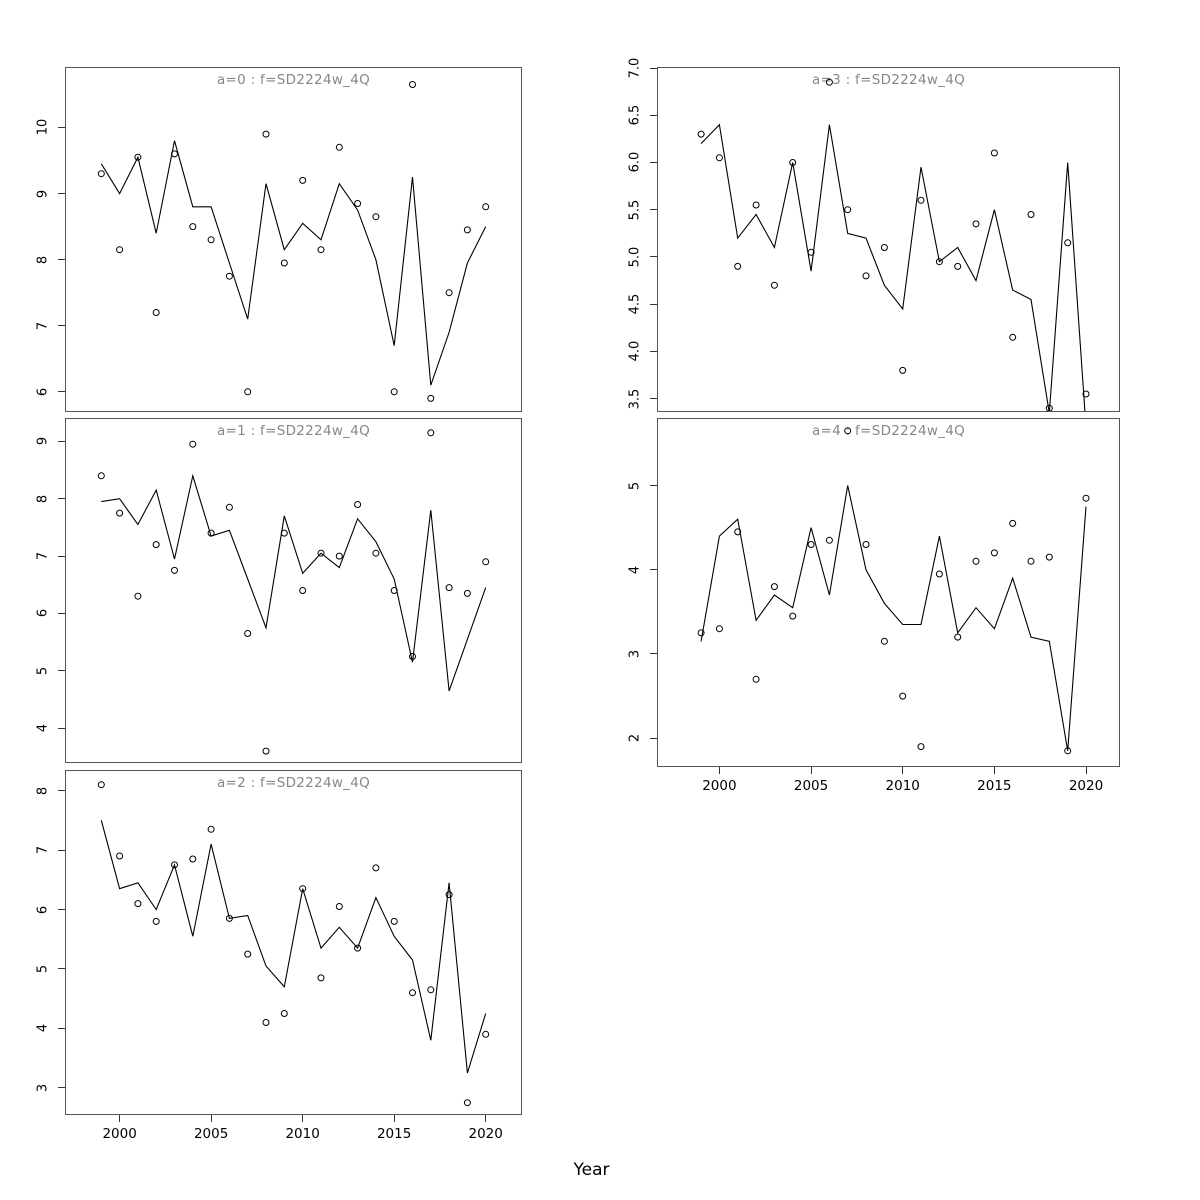  I want to click on plot-area-a2, so click(293, 944).